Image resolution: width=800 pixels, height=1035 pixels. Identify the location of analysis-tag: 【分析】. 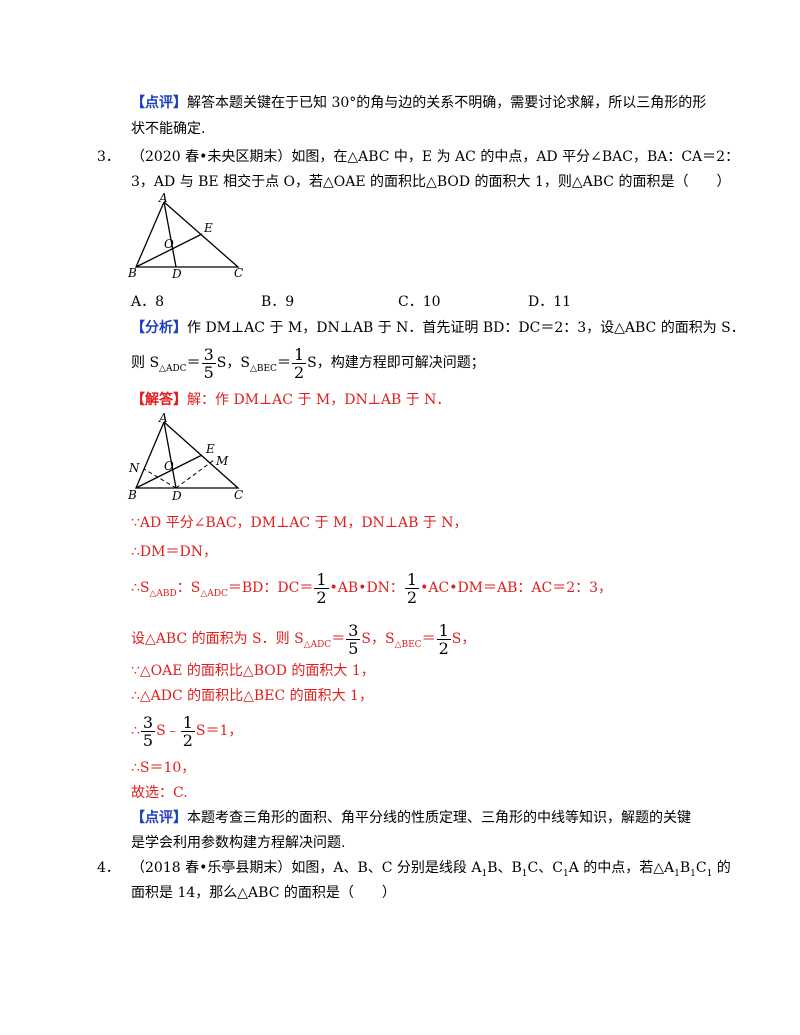
(159, 328).